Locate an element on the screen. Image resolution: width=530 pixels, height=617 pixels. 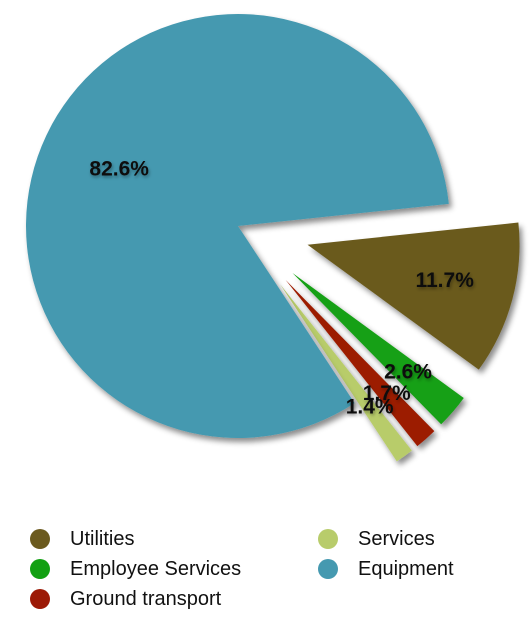
legend-item-ground-transport: Ground transport is located at coordinates (174, 599).